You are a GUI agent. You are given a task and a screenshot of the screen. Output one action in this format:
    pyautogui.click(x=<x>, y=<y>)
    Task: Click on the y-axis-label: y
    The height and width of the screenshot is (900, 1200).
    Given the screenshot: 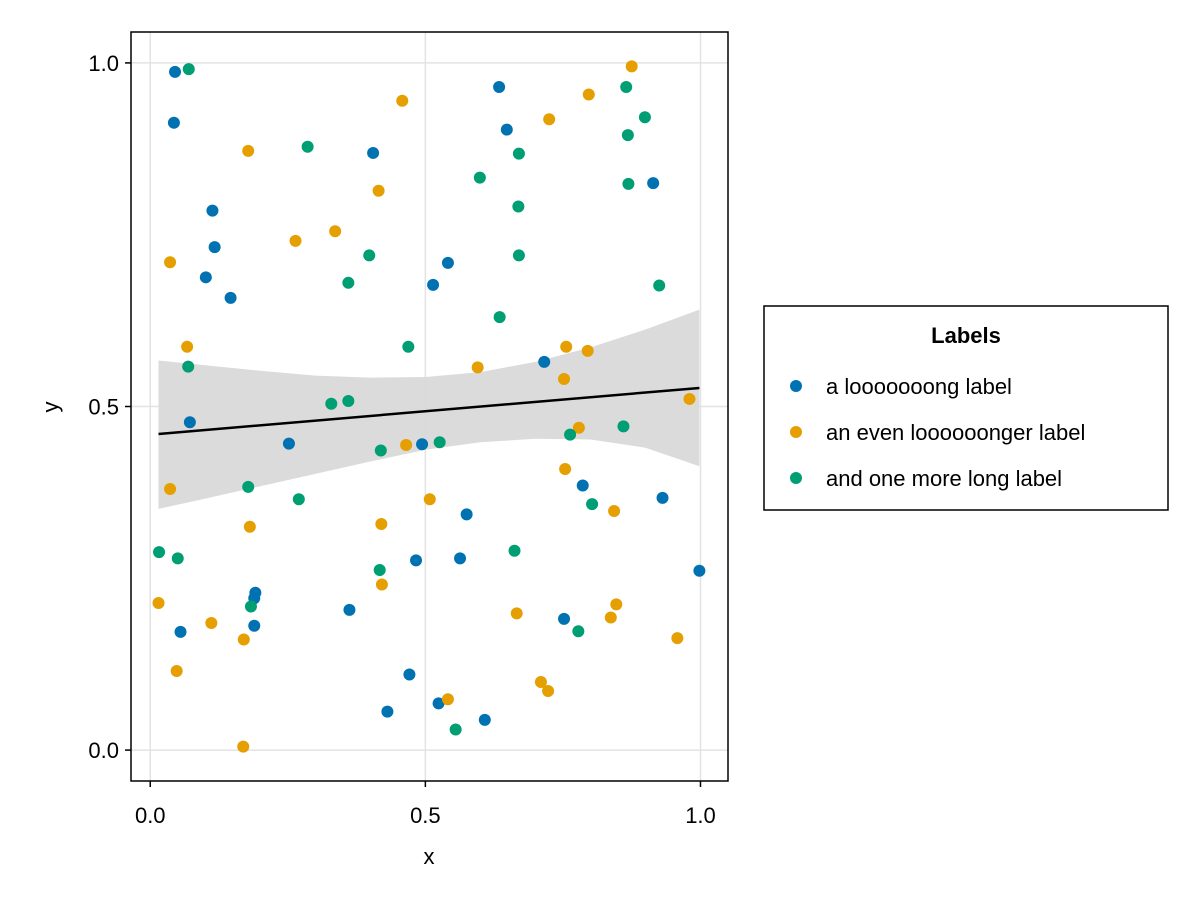 What is the action you would take?
    pyautogui.click(x=50, y=407)
    